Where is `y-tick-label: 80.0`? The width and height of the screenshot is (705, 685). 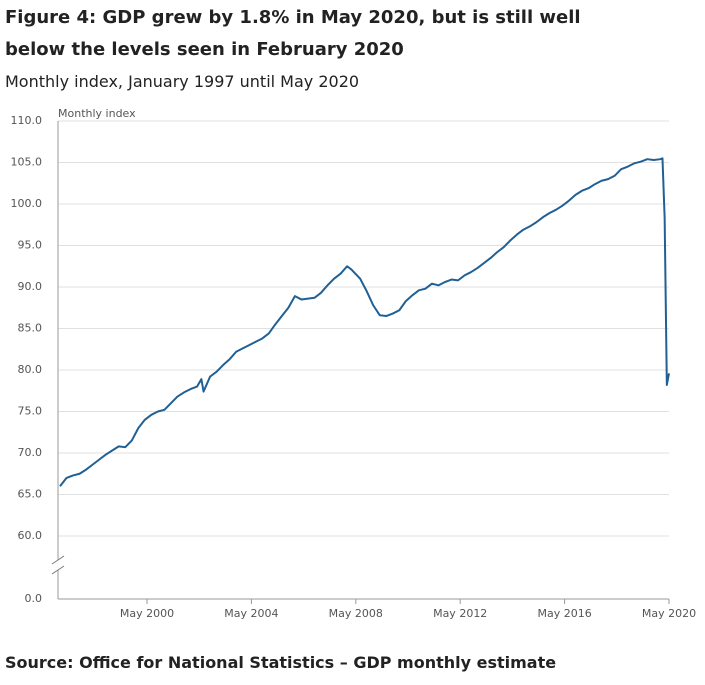
y-tick-label: 80.0 is located at coordinates (30, 369).